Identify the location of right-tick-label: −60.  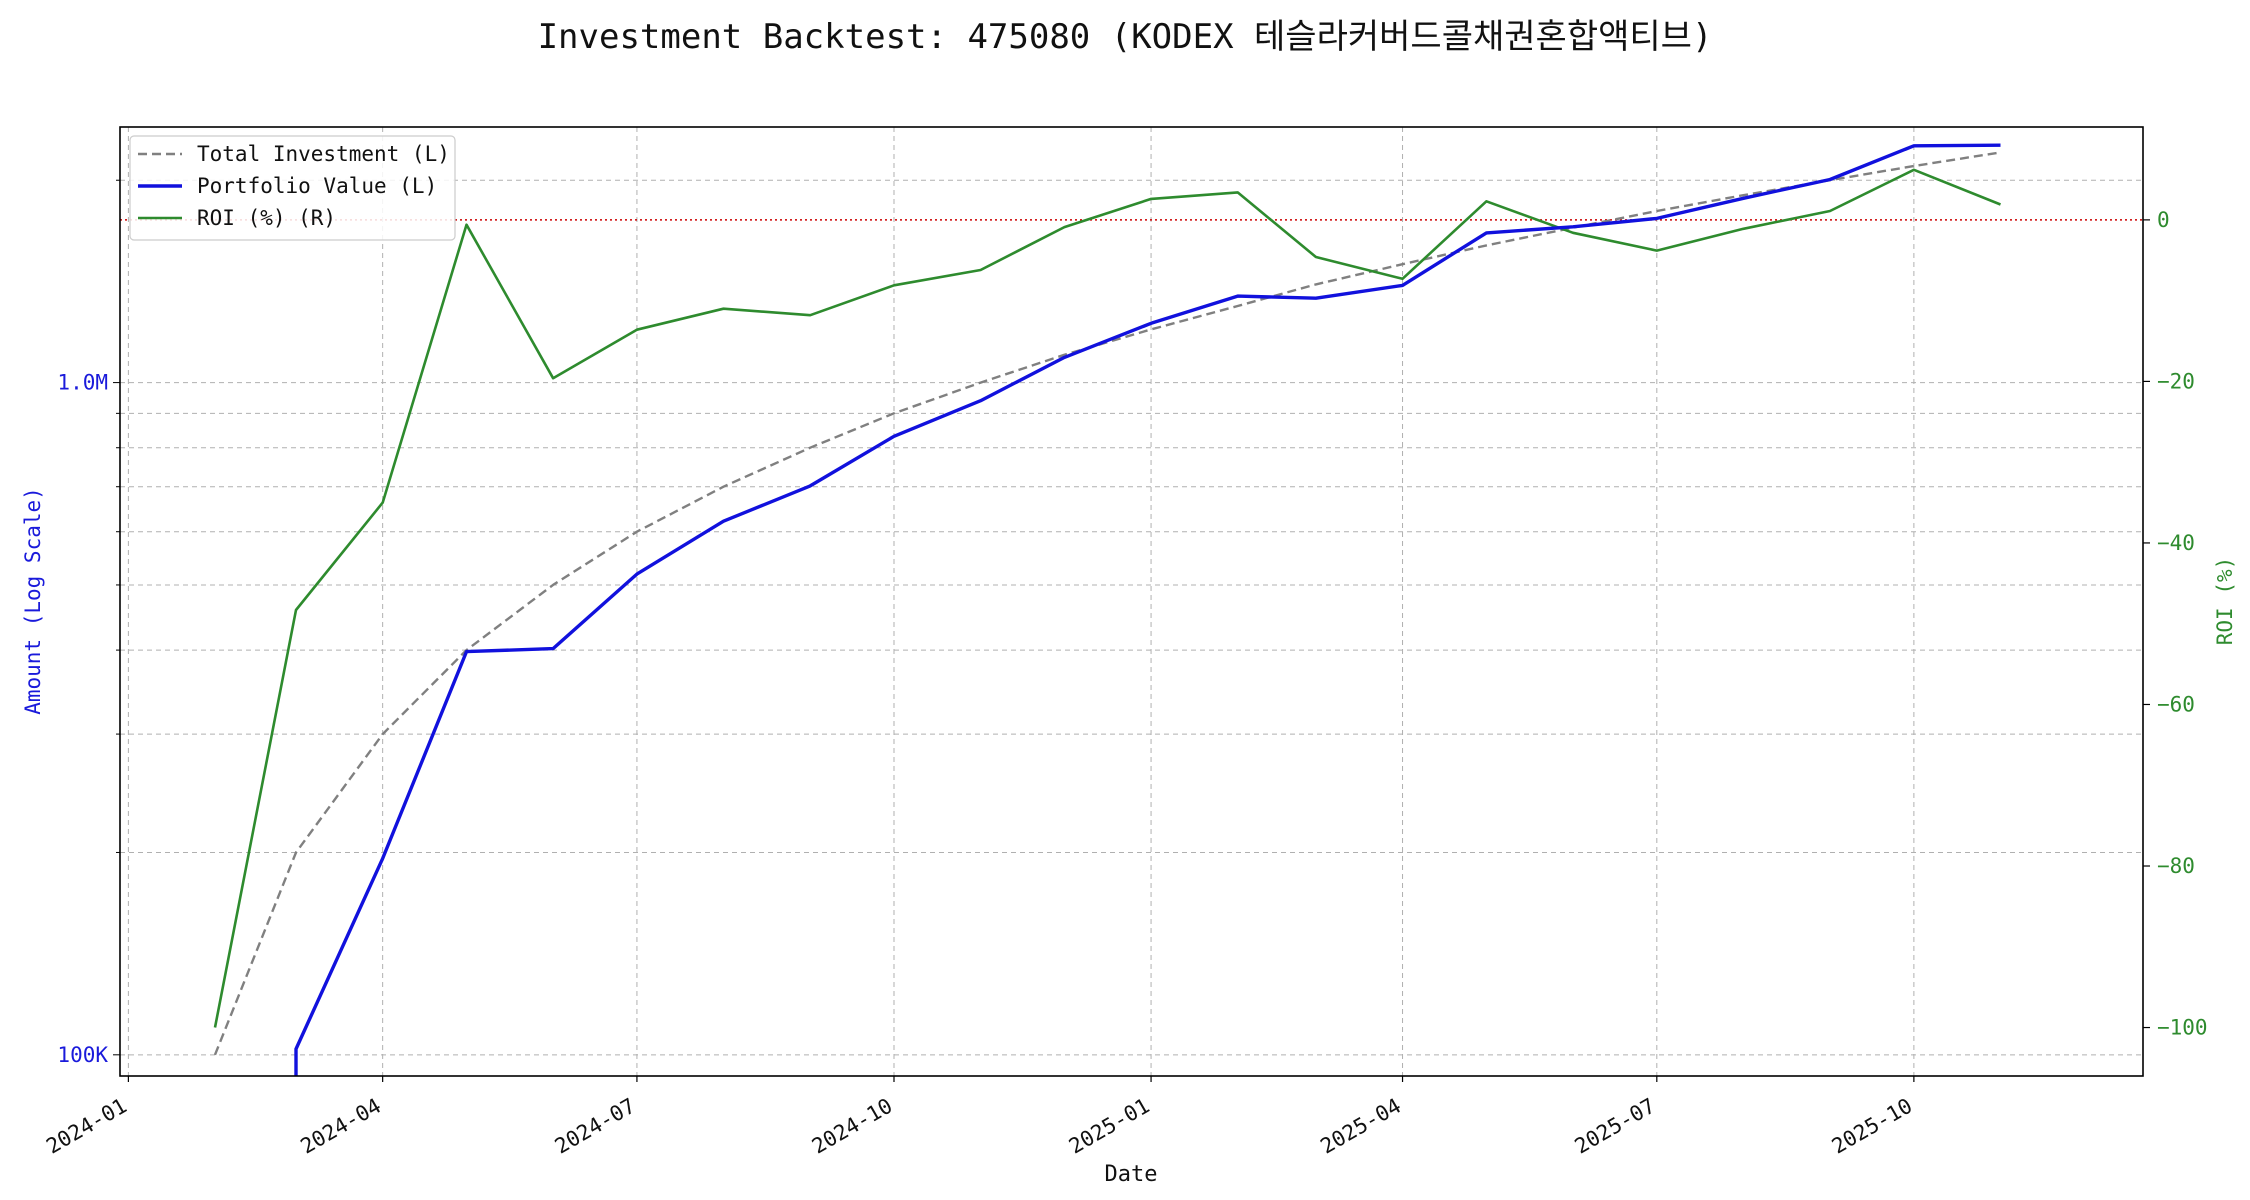
(2176, 704).